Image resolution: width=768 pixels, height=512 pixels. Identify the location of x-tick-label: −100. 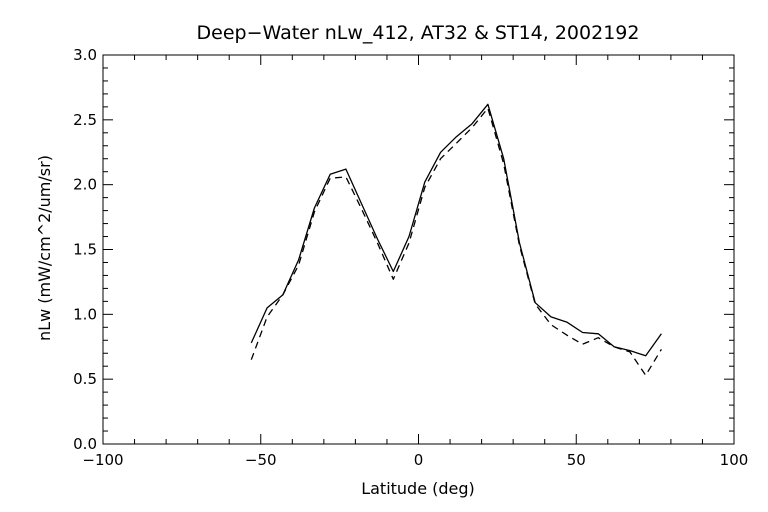
(102, 460).